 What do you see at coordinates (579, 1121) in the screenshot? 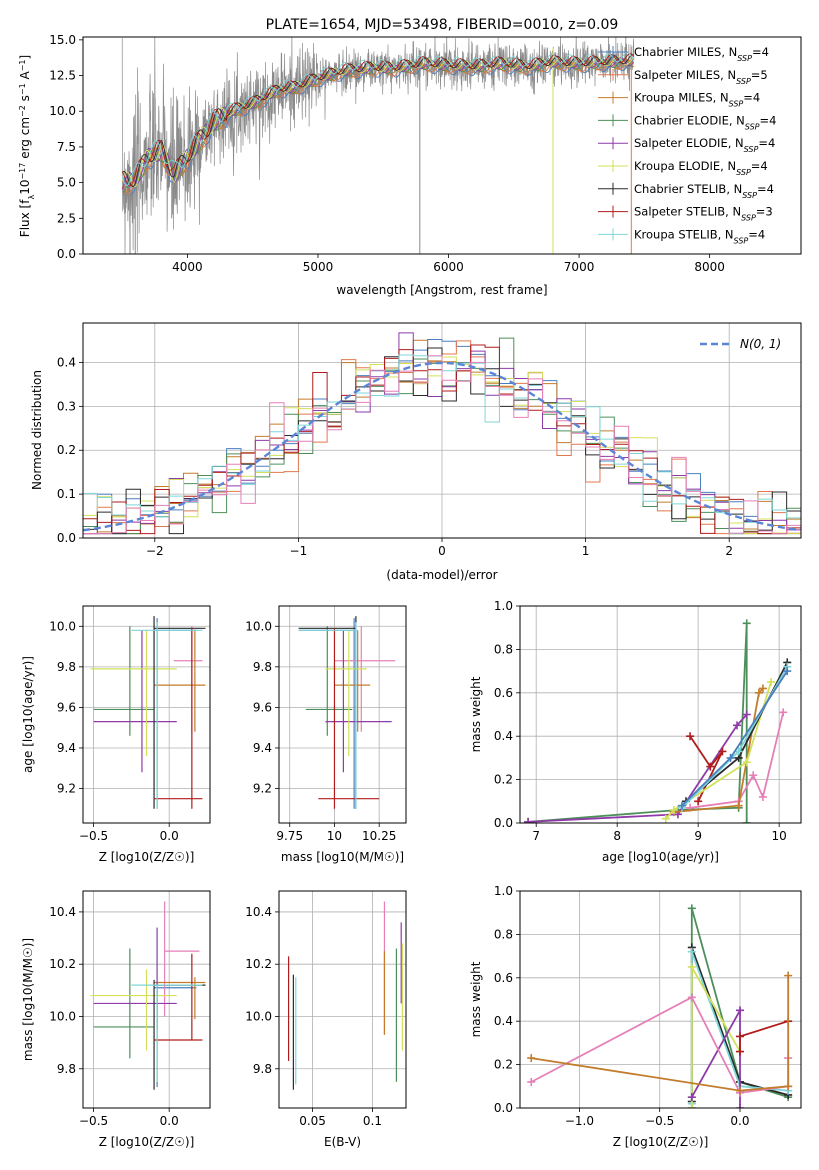
I see `x-tick-label: −1.0` at bounding box center [579, 1121].